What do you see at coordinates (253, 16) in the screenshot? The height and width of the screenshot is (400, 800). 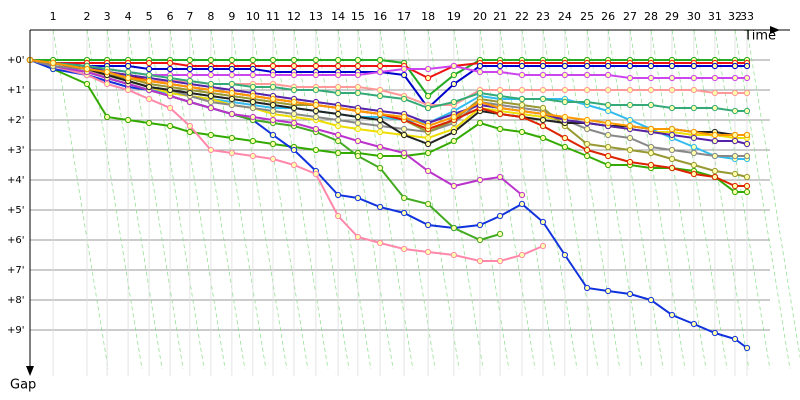 I see `x-tick-label: 10` at bounding box center [253, 16].